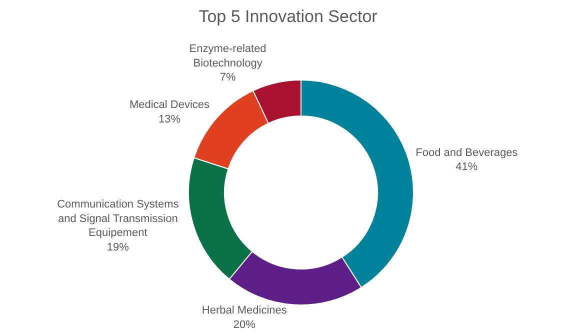 This screenshot has height=336, width=576. I want to click on slice-label: Enzyme-related Biotechnology, so click(227, 56).